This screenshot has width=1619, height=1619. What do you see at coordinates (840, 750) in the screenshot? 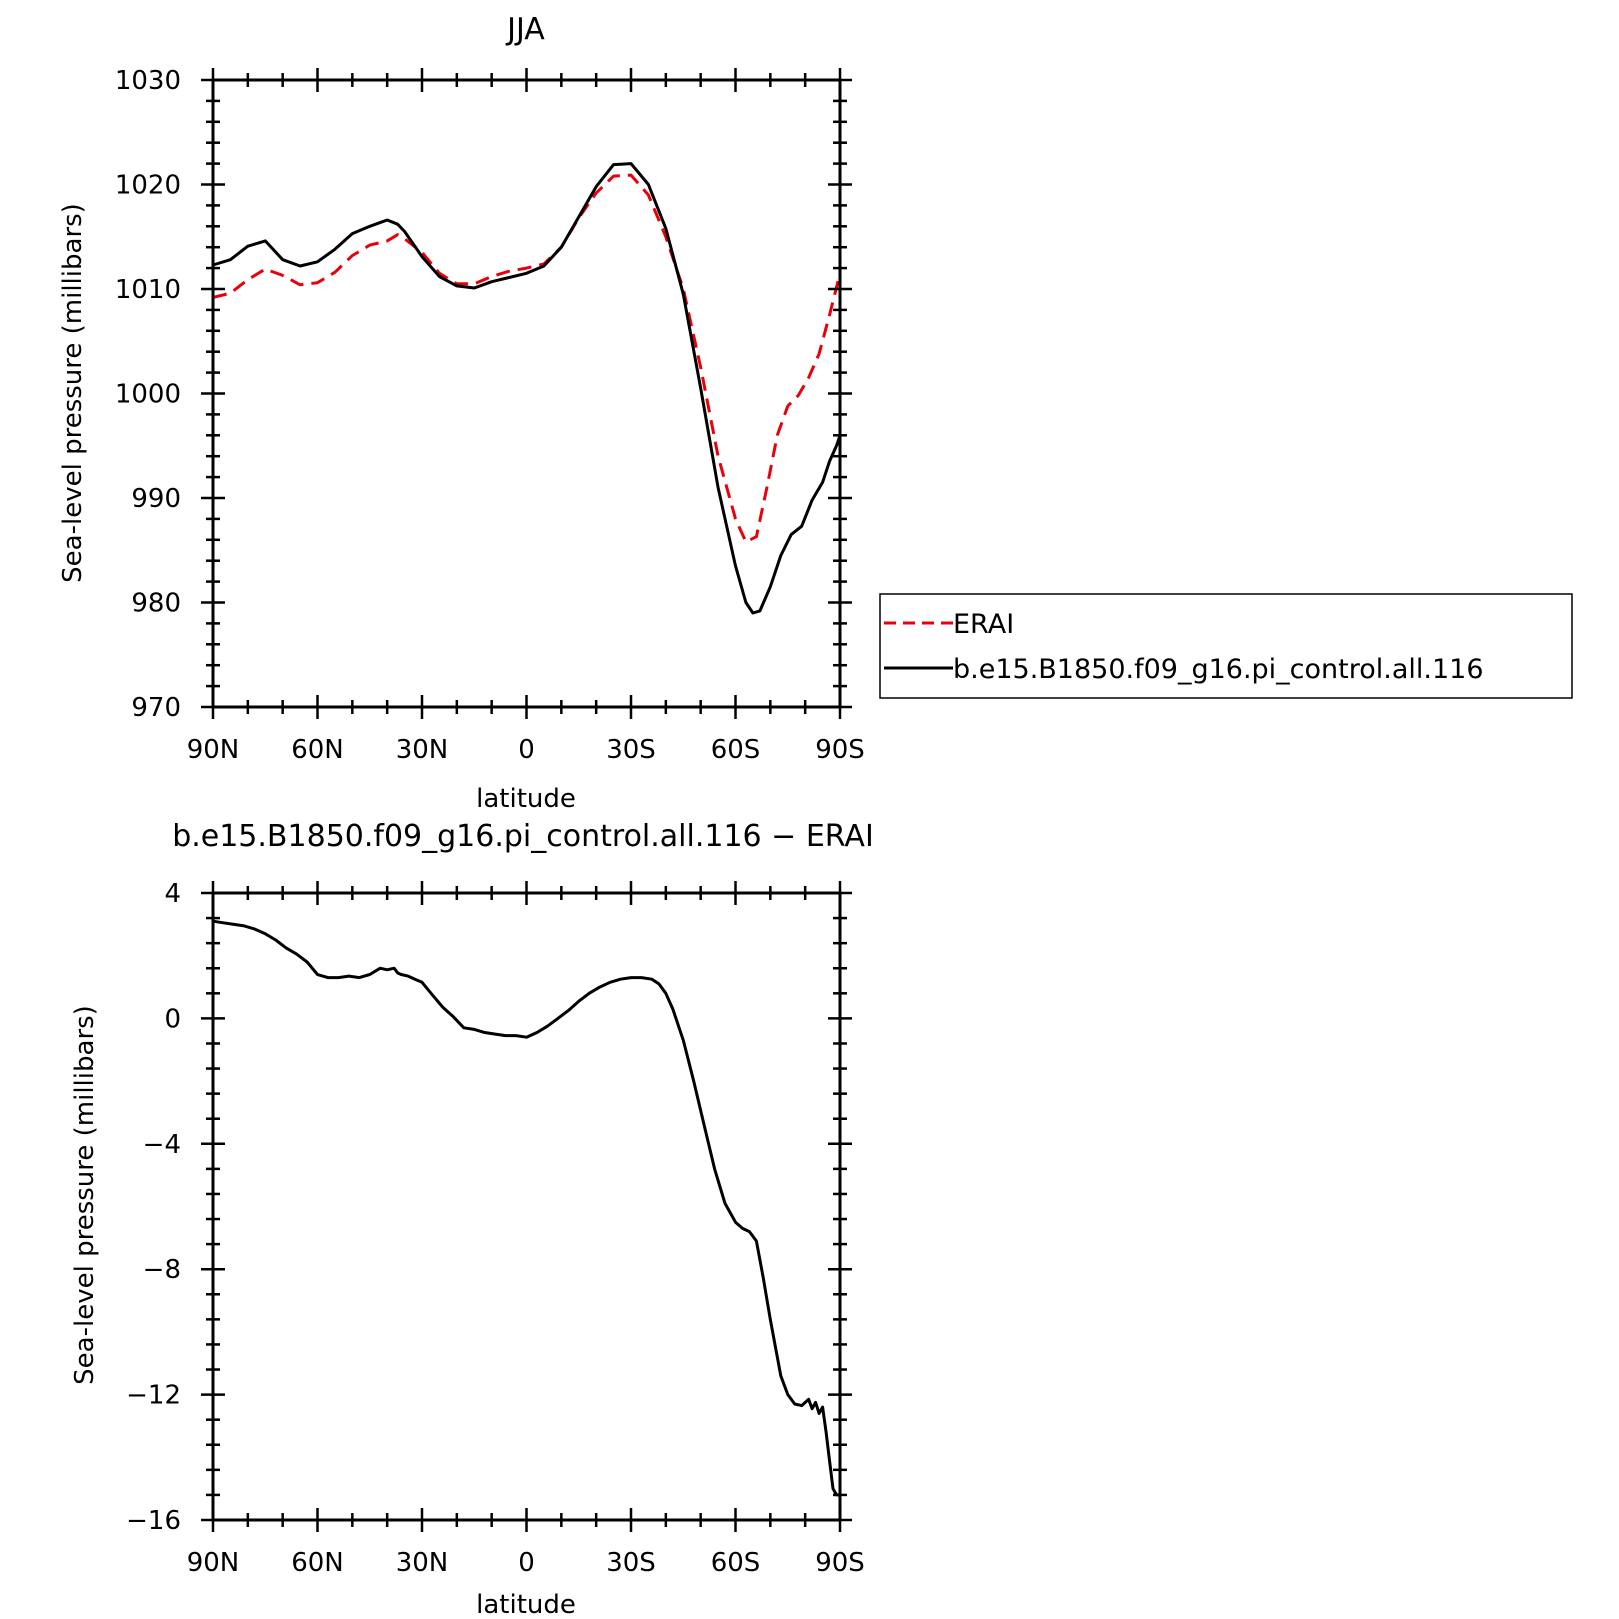
I see `top-panel-x-tick-label: 90S` at bounding box center [840, 750].